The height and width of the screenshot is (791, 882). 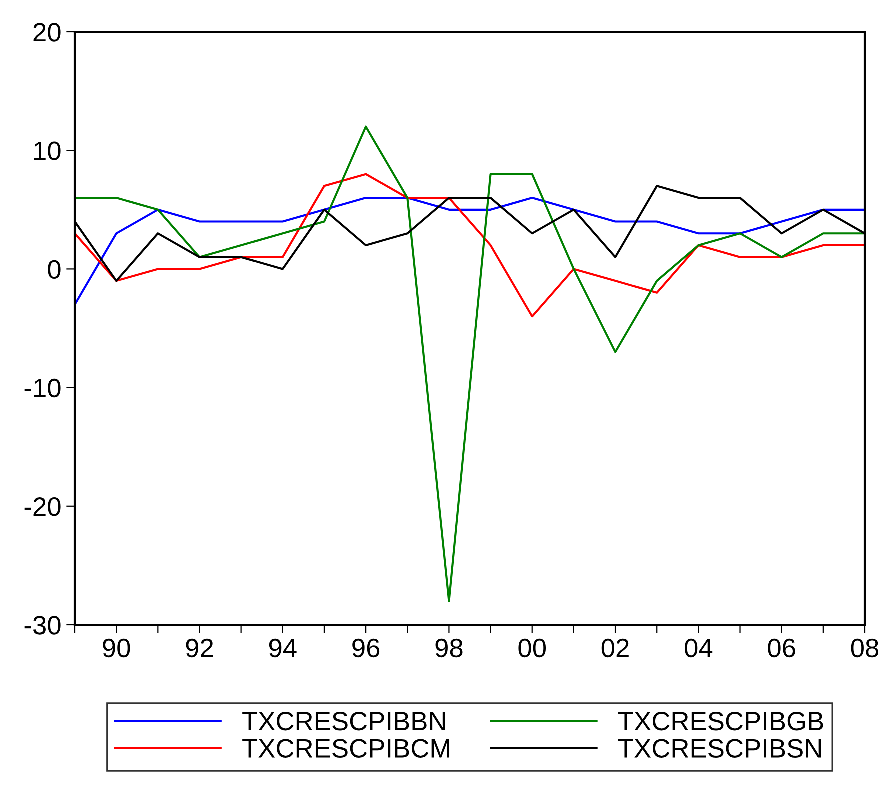 I want to click on legend-label: TXCRESCPIBGB, so click(x=721, y=721).